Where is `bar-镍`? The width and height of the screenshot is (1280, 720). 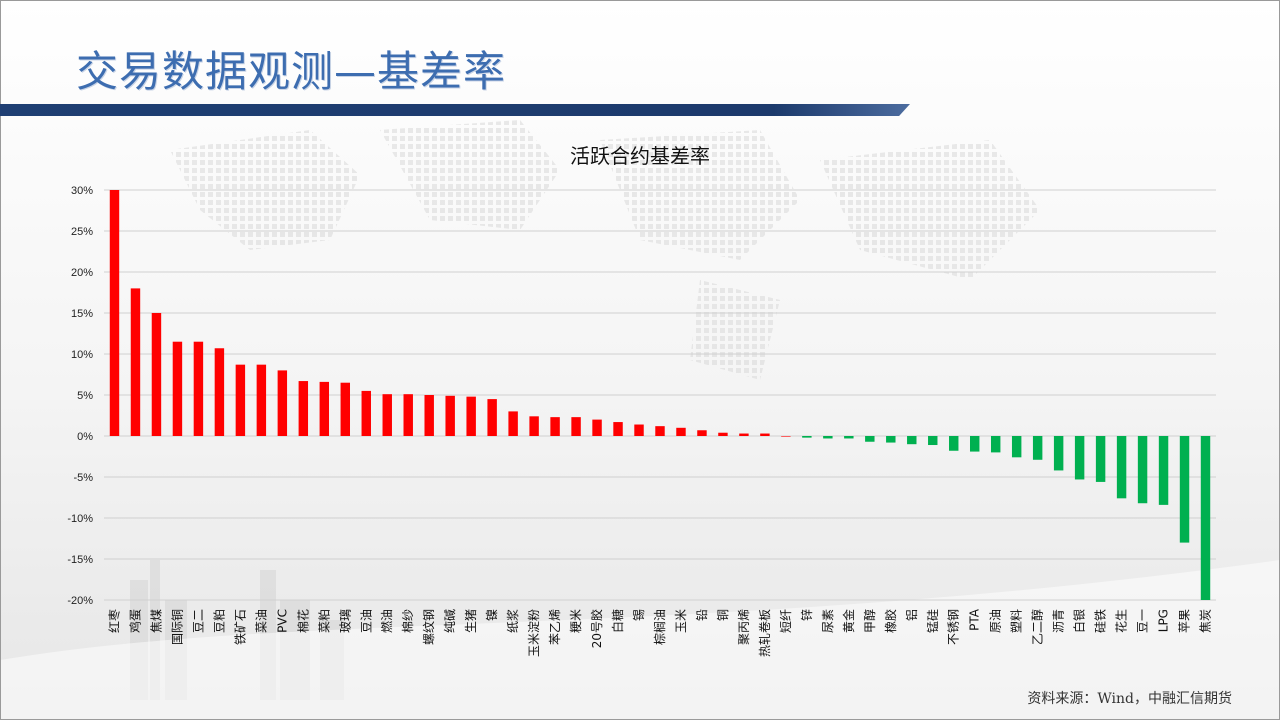
bar-镍 is located at coordinates (492, 417).